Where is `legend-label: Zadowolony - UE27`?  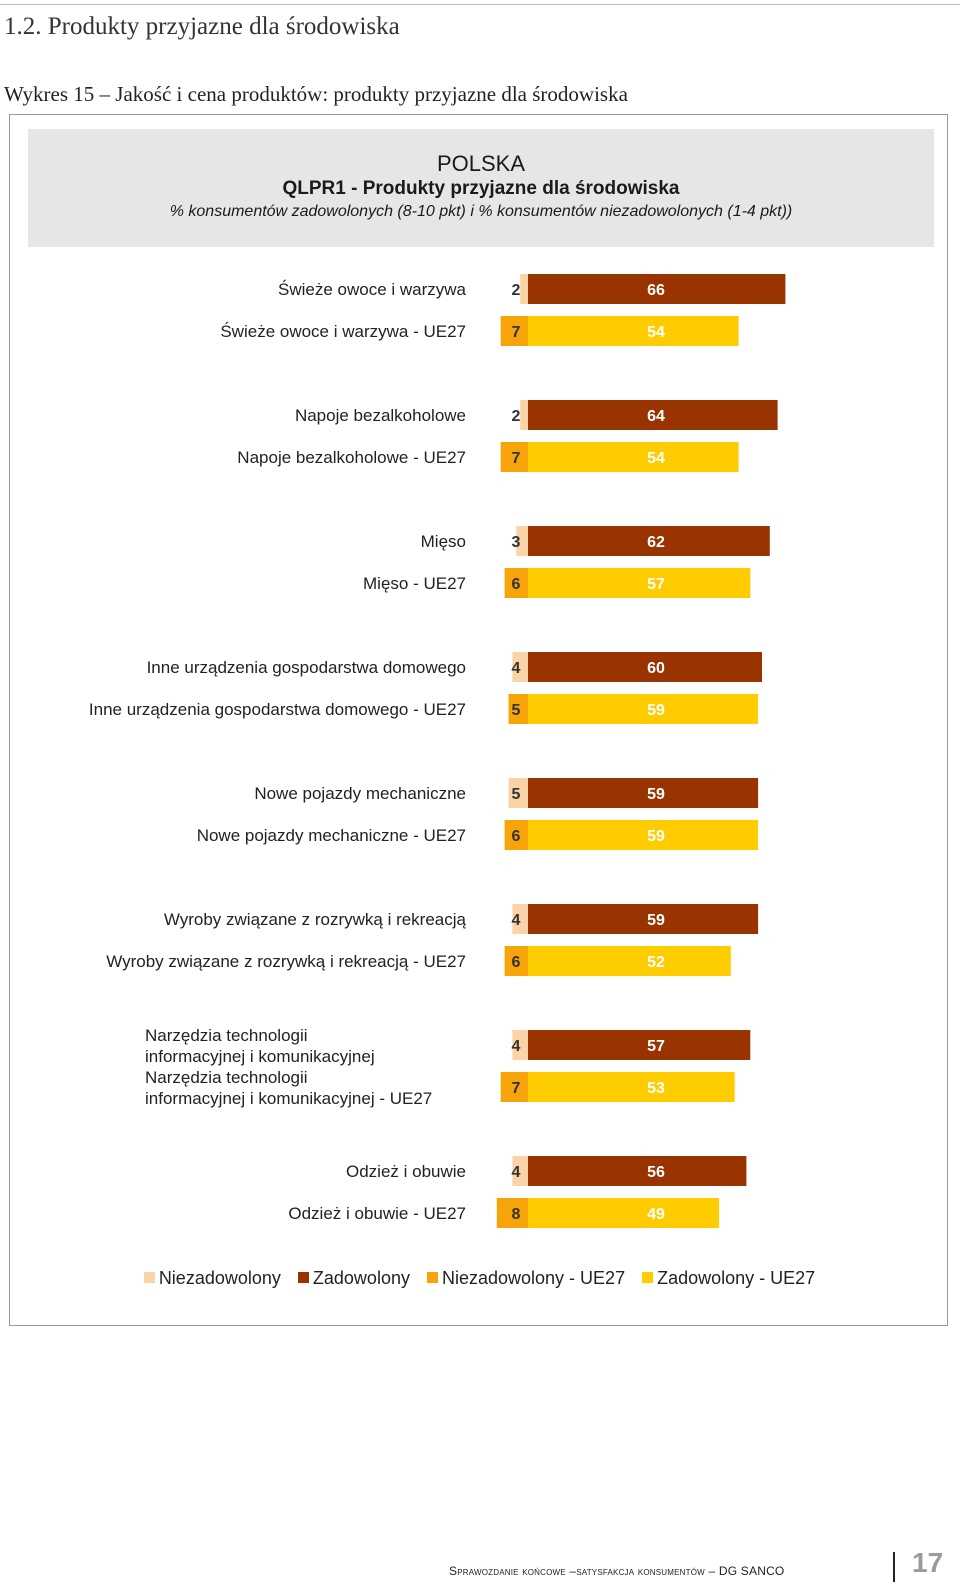 legend-label: Zadowolony - UE27 is located at coordinates (736, 1278).